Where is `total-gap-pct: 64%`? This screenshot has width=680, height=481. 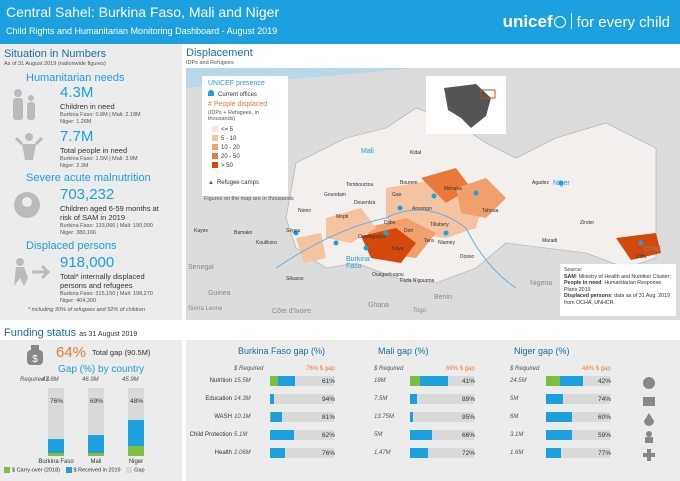
total-gap-pct: 64% is located at coordinates (71, 352).